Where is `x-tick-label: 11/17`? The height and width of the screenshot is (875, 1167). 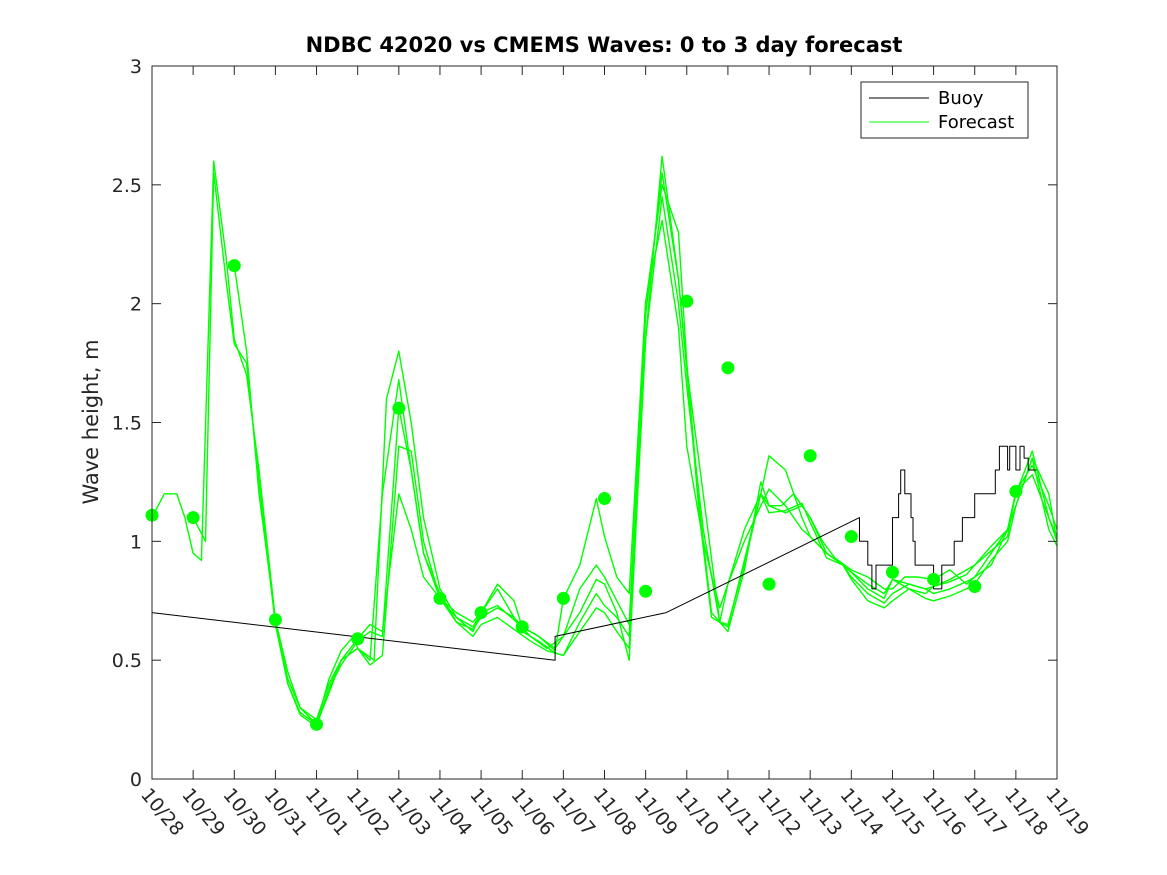
x-tick-label: 11/17 is located at coordinates (985, 812).